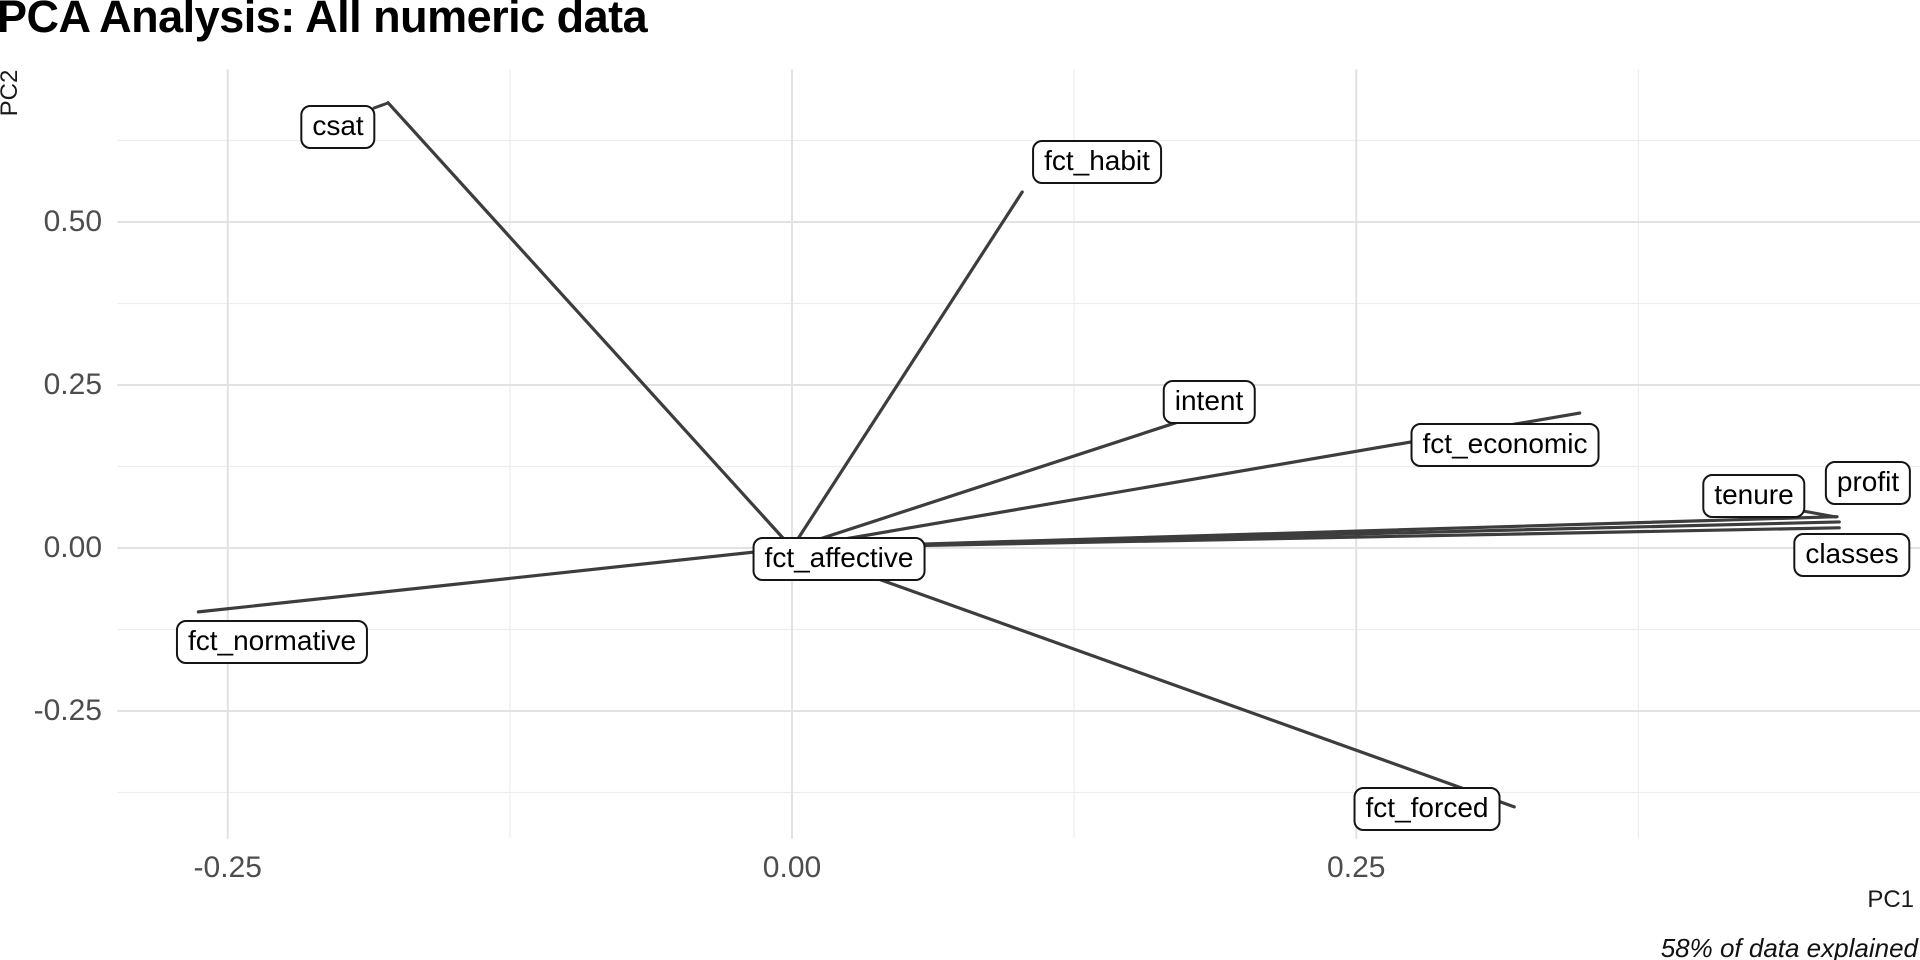  I want to click on variable-label-fct_economic: fct_economic, so click(1505, 445).